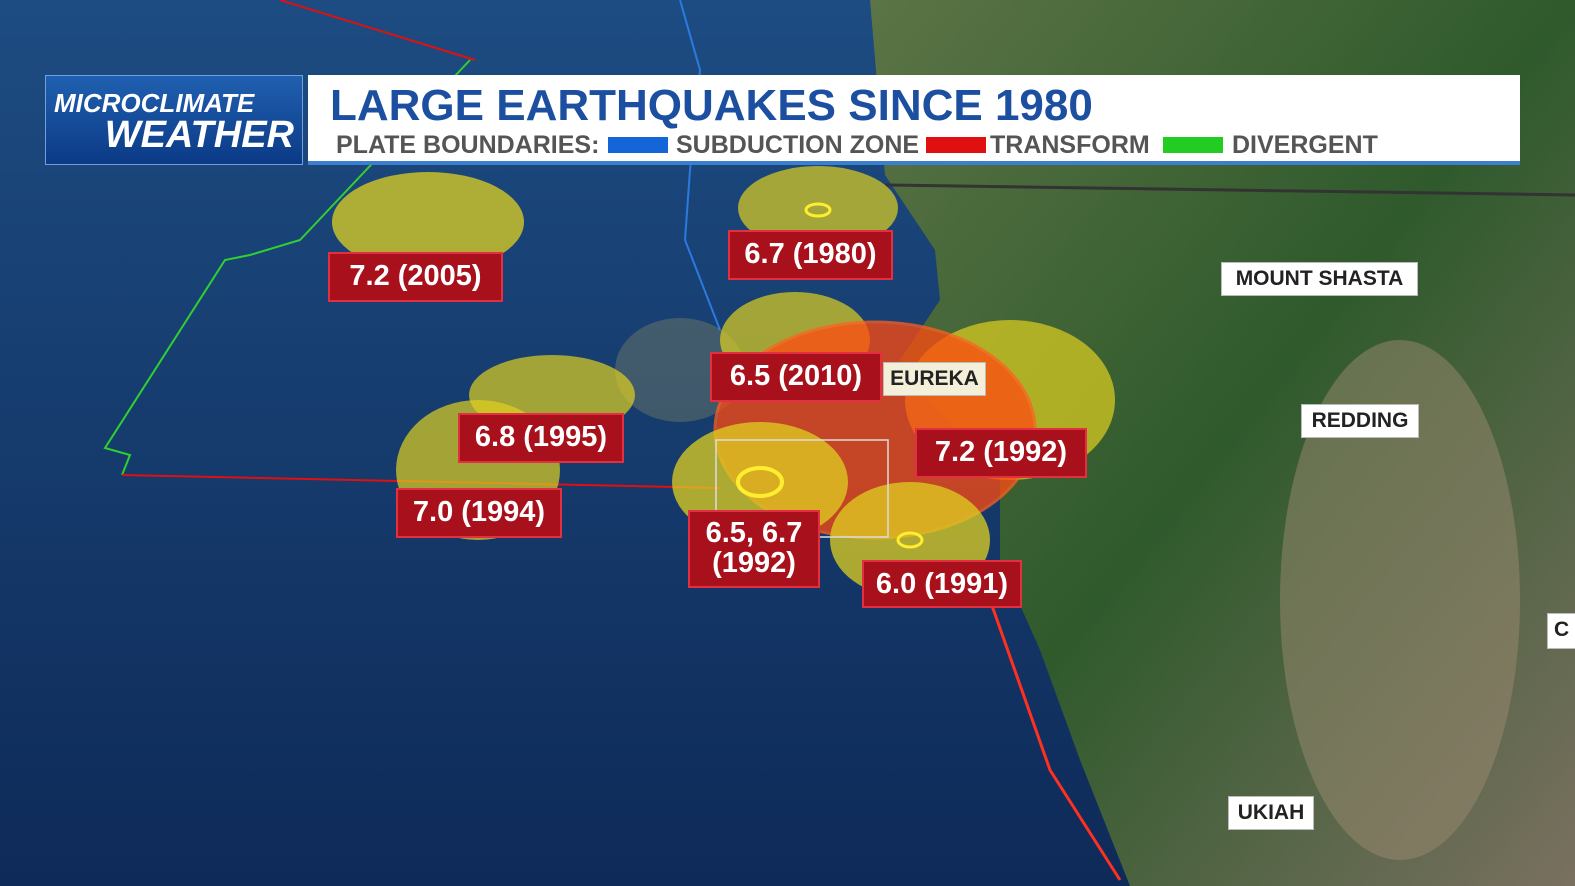  What do you see at coordinates (1561, 631) in the screenshot?
I see `city-label: C` at bounding box center [1561, 631].